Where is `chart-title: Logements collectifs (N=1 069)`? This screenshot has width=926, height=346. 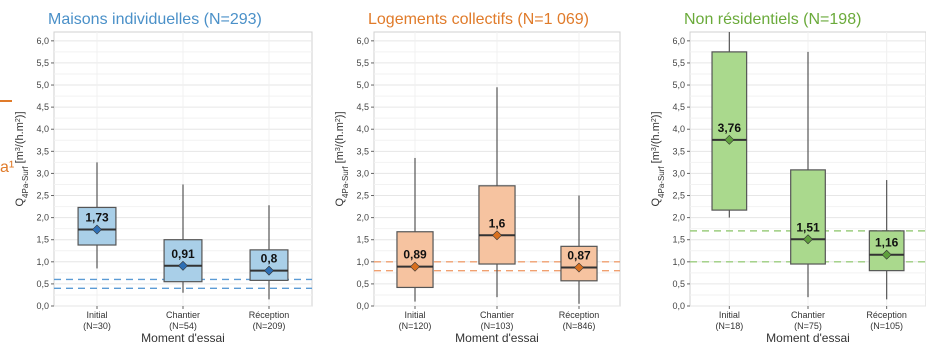 chart-title: Logements collectifs (N=1 069) is located at coordinates (478, 19).